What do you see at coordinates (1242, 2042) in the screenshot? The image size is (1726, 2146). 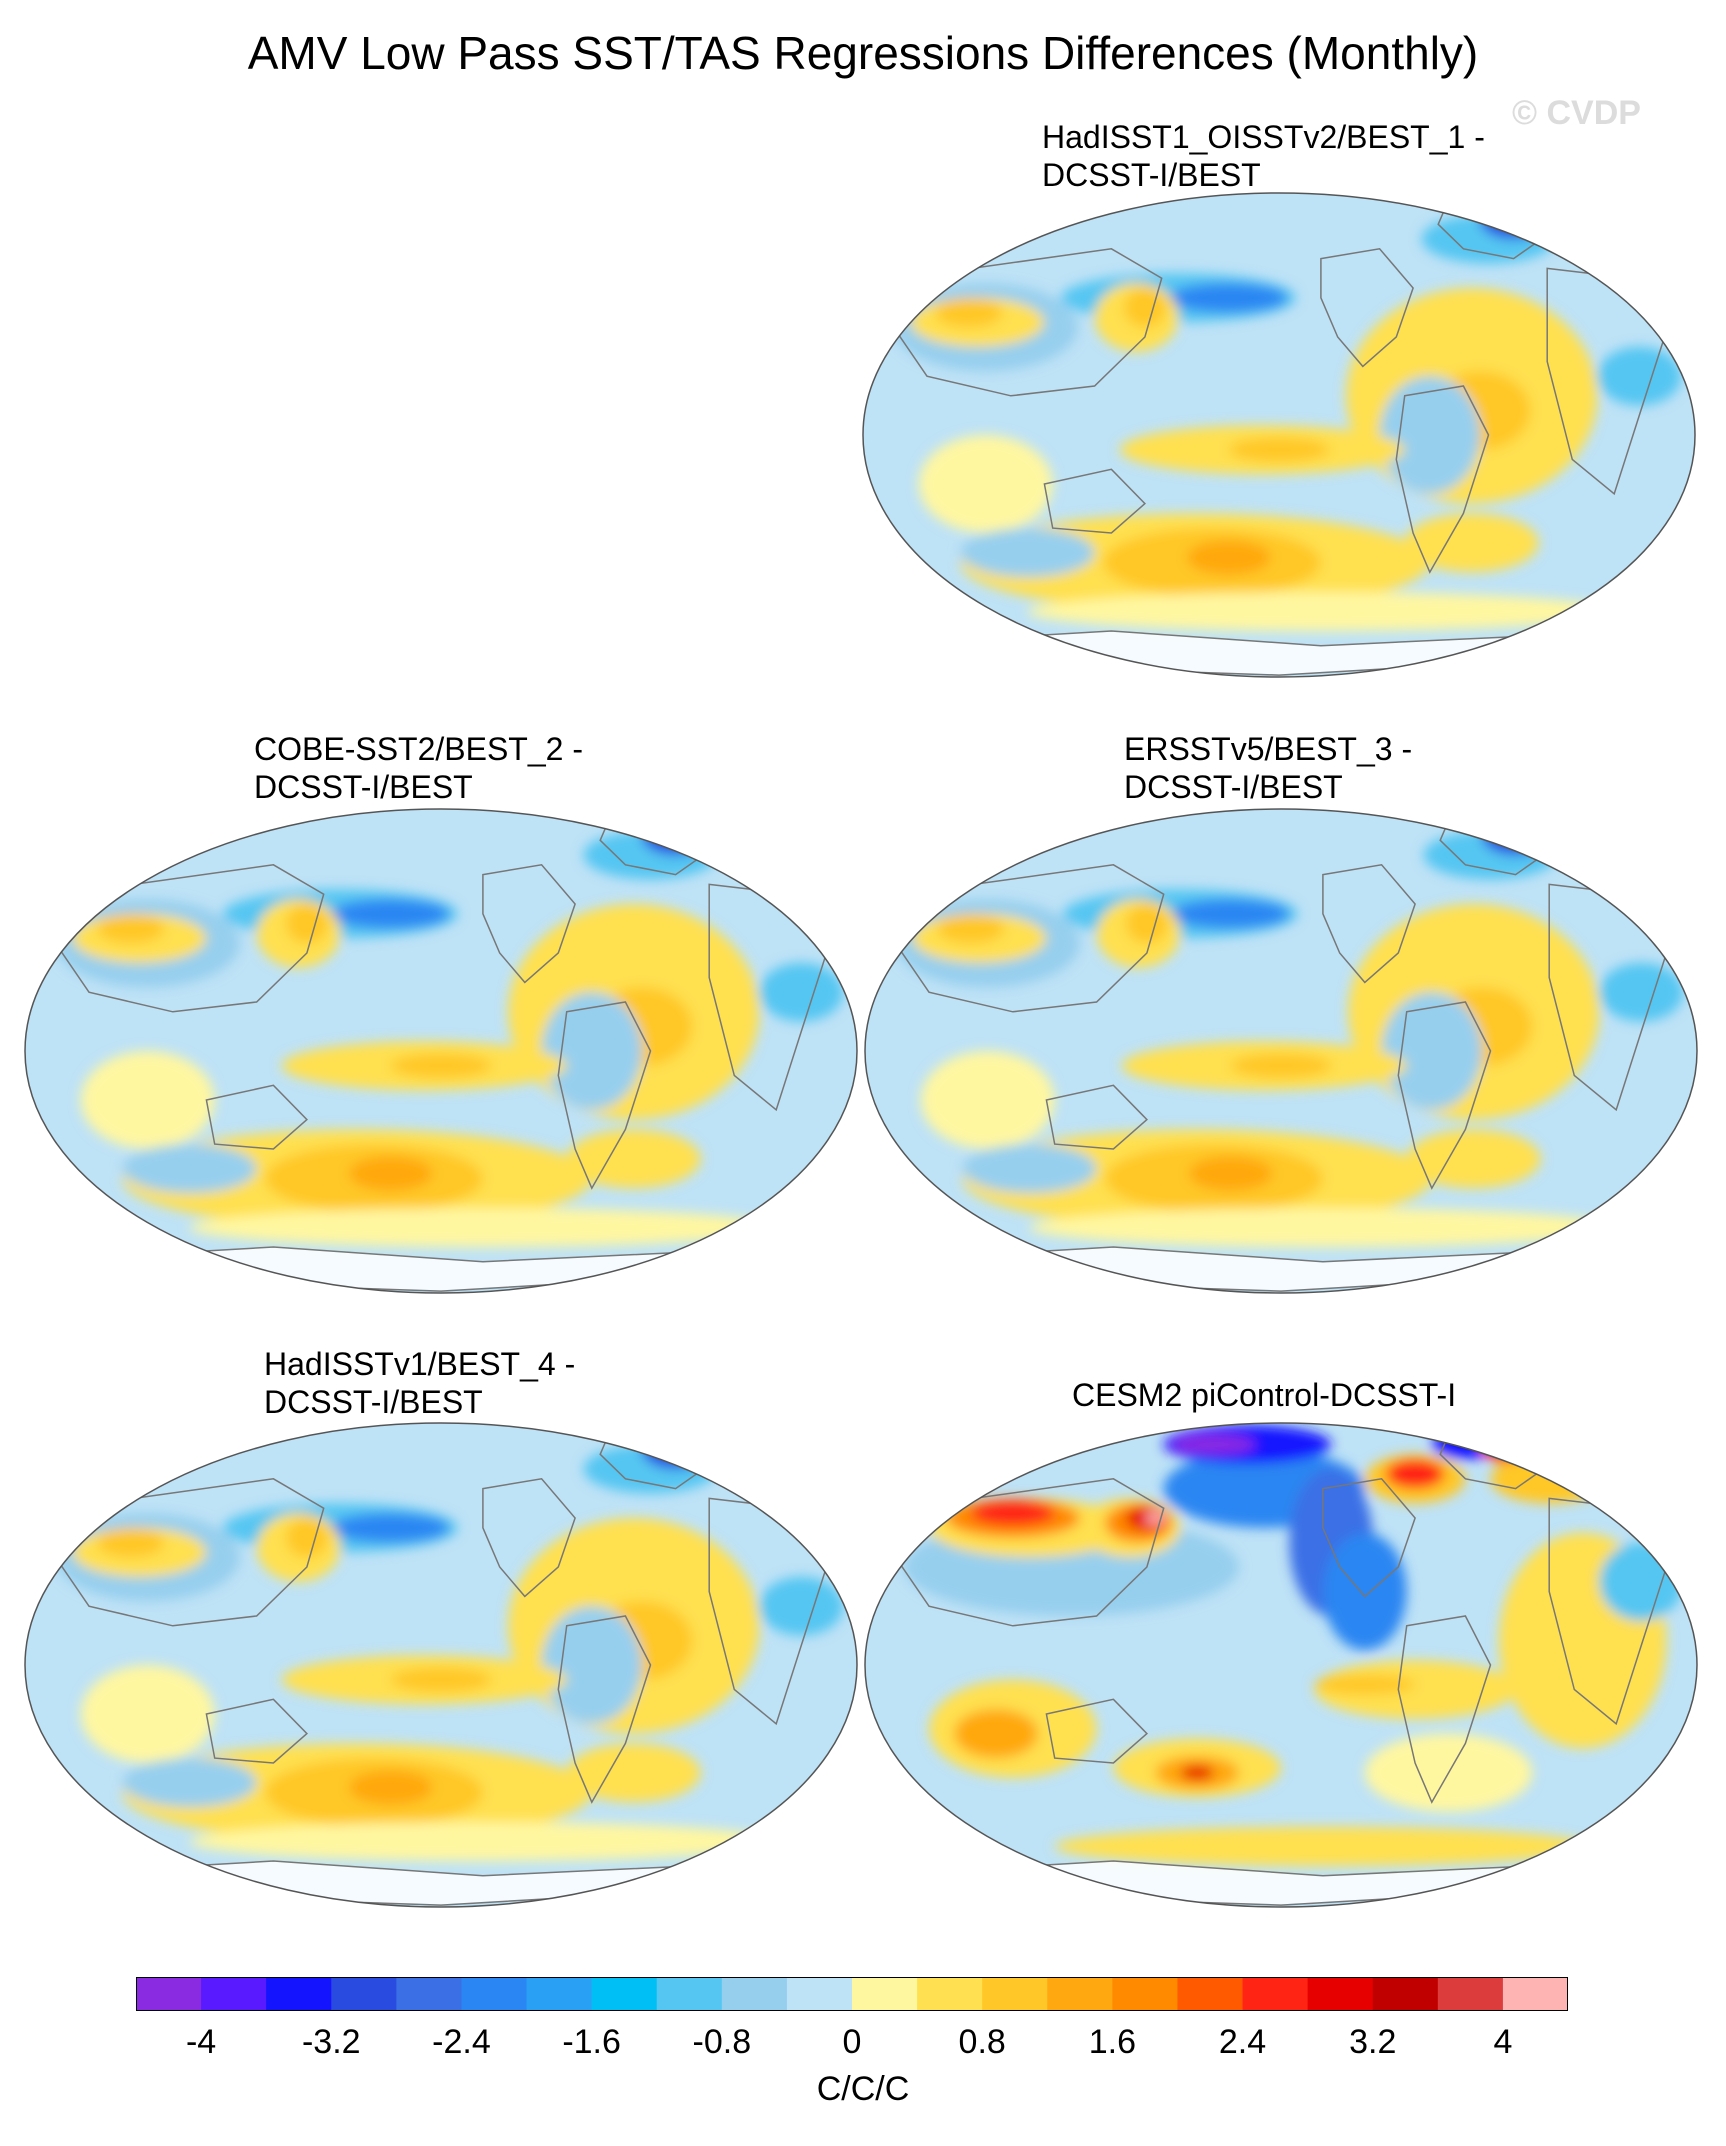 I see `colorbar-tick-label: 2.4` at bounding box center [1242, 2042].